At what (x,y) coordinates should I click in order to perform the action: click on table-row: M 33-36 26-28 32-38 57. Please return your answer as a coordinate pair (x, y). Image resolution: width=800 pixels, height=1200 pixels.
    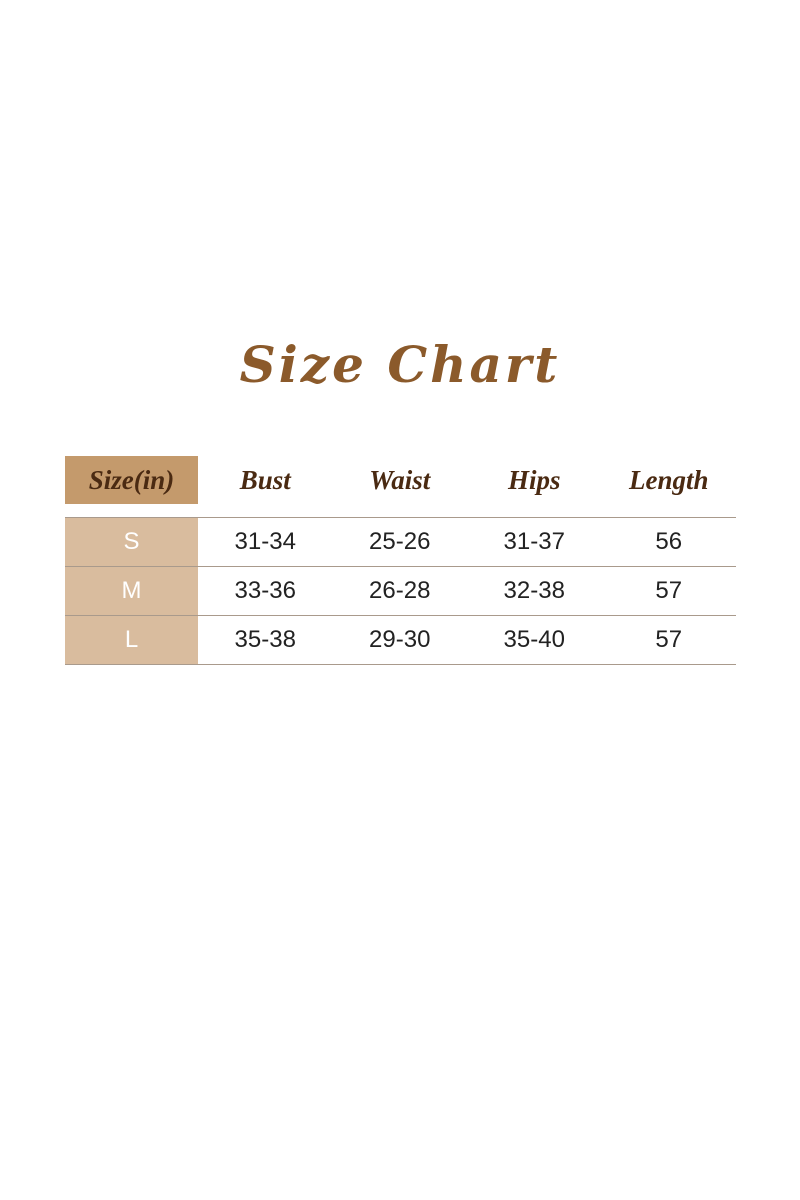
    Looking at the image, I should click on (400, 590).